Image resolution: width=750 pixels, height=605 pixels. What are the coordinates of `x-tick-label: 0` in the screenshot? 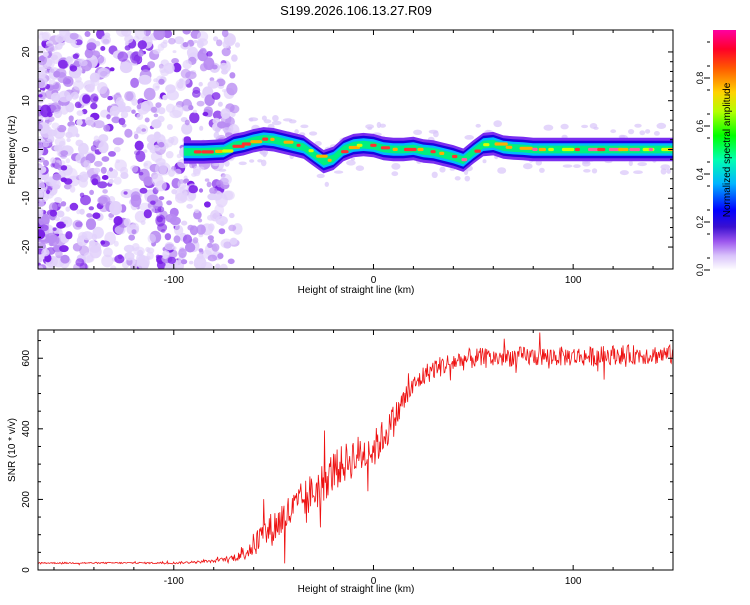 It's located at (374, 280).